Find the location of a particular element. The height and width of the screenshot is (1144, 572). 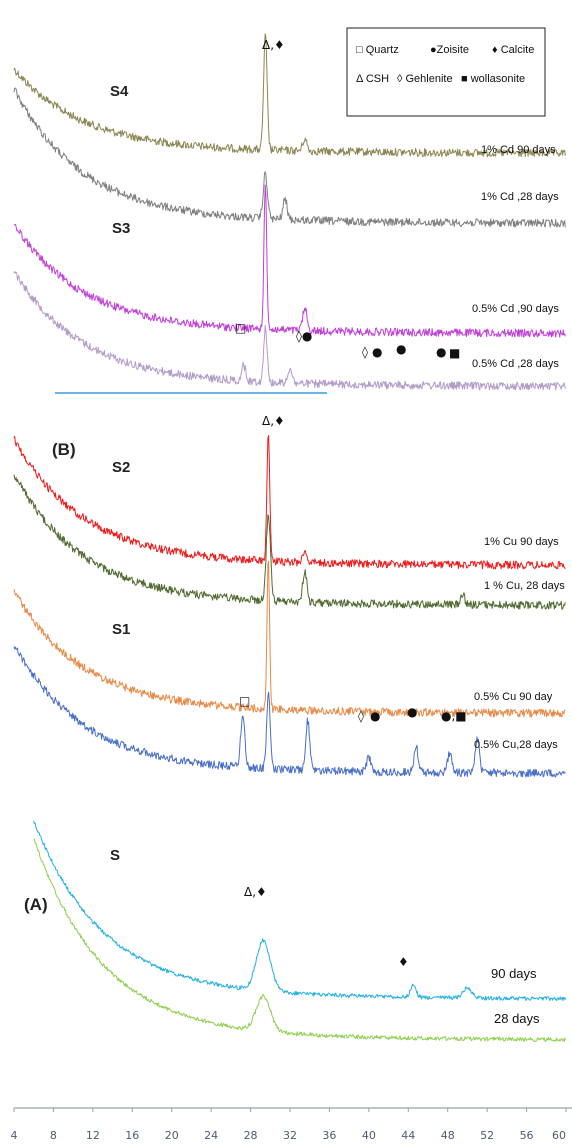

series-line-0-5-cu-28-days is located at coordinates (289, 712).